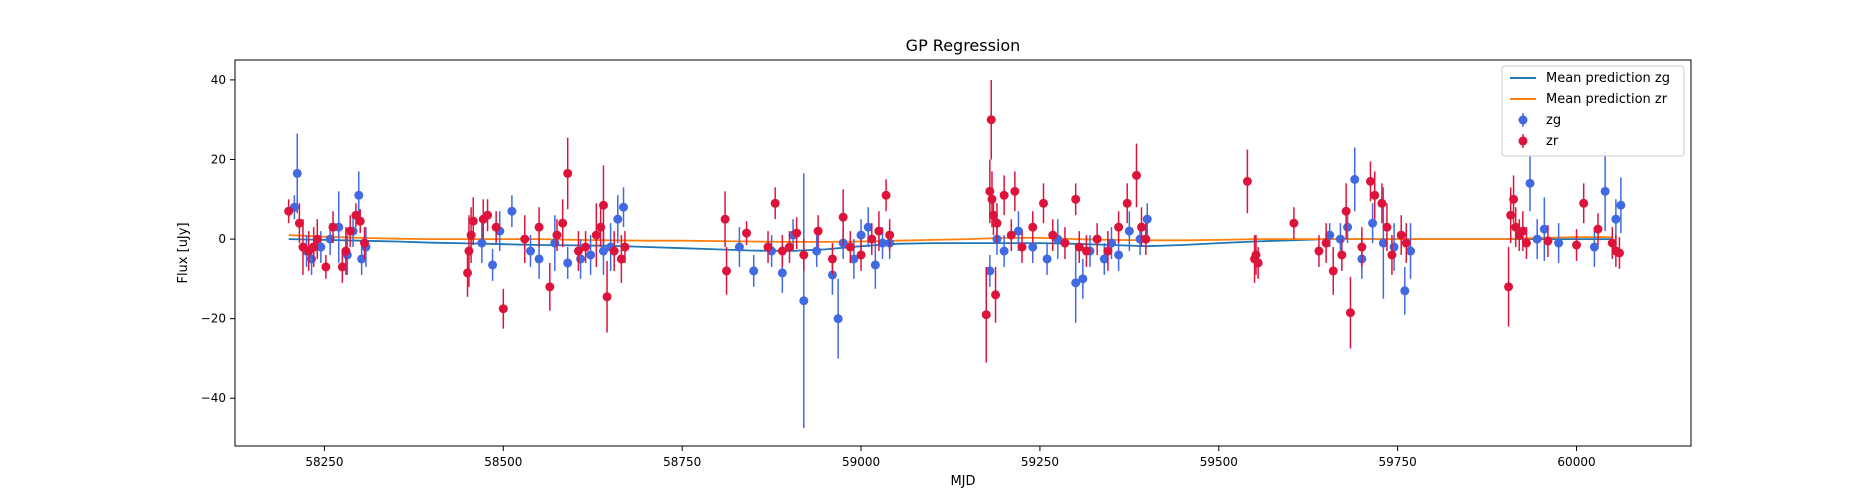 The image size is (1875, 500). What do you see at coordinates (682, 462) in the screenshot?
I see `x-tick-label-2: 58750` at bounding box center [682, 462].